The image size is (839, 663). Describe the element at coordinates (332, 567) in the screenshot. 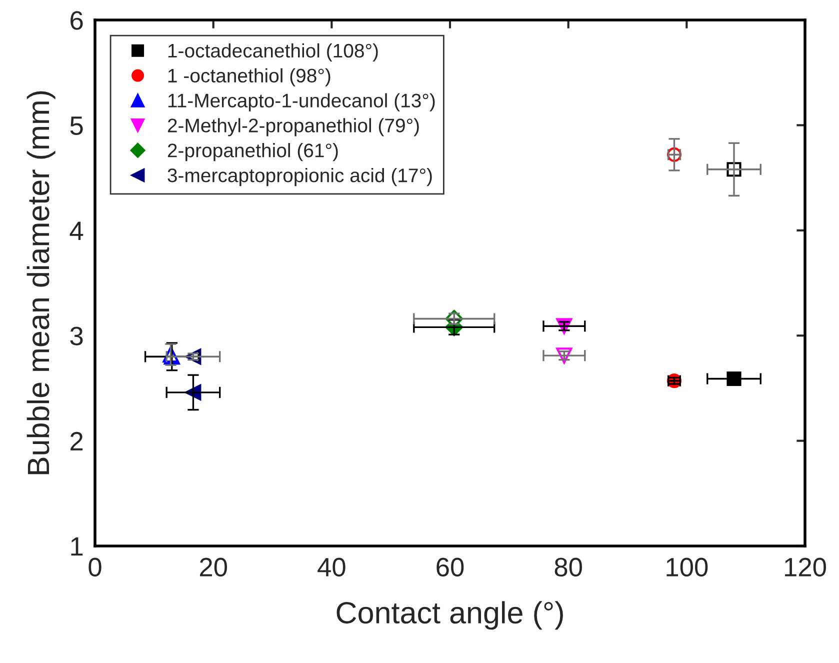

I see `x-tick-label: 40` at that location.